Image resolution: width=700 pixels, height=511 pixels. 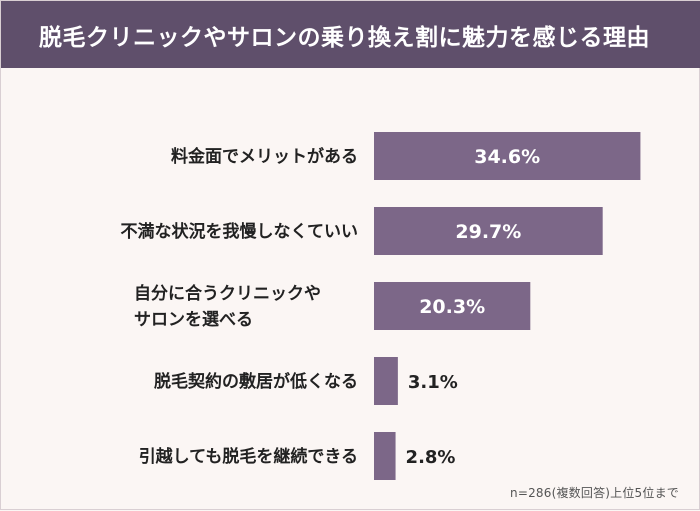 I want to click on category-label-4: 引越しても脱毛を継続できる, so click(x=248, y=456).